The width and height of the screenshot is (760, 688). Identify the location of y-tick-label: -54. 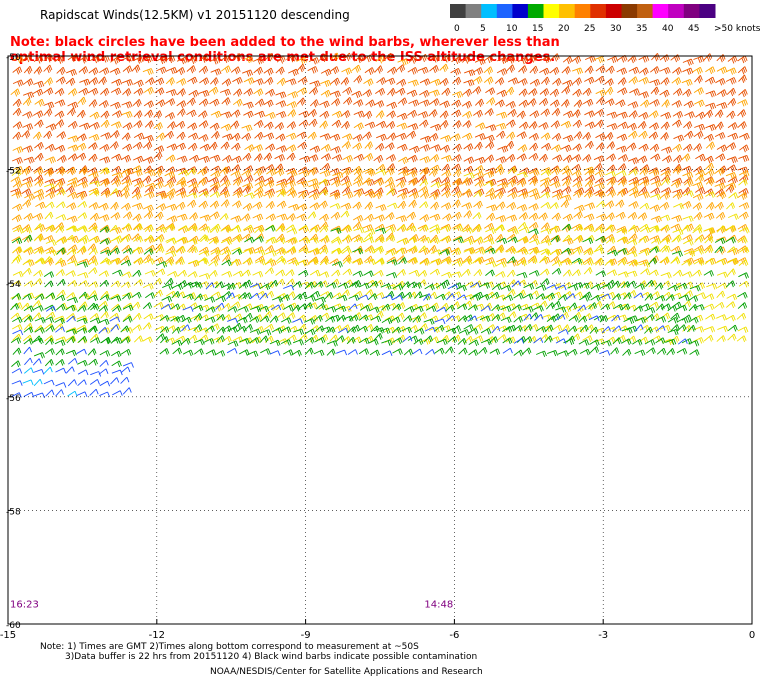
(13, 285).